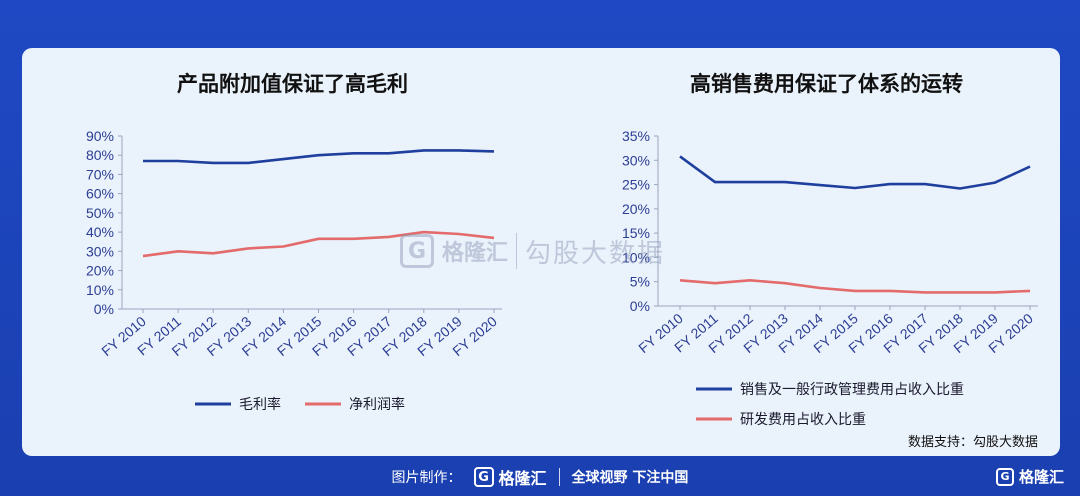  I want to click on y-tick-label: 80%, so click(100, 155).